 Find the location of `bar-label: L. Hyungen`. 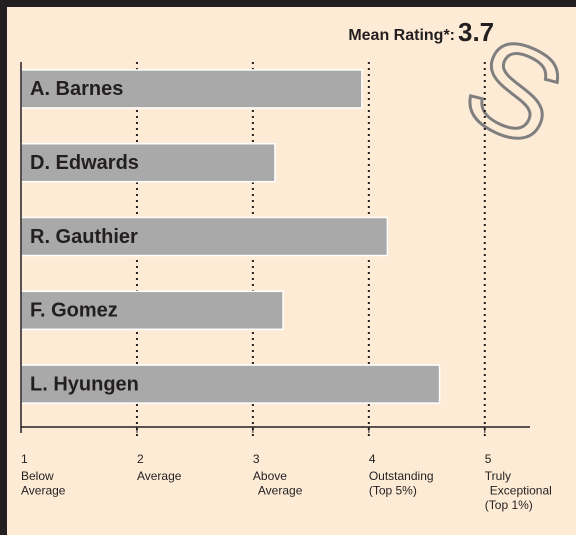

bar-label: L. Hyungen is located at coordinates (84, 384).